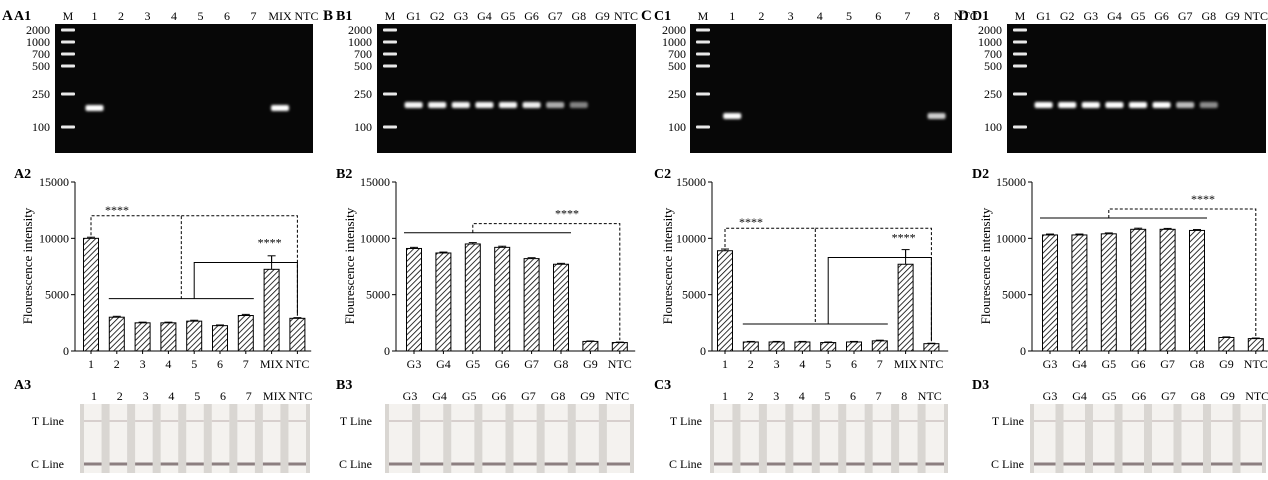 Image resolution: width=1268 pixels, height=480 pixels. Describe the element at coordinates (802, 396) in the screenshot. I see `strip-lane-label: 4` at that location.